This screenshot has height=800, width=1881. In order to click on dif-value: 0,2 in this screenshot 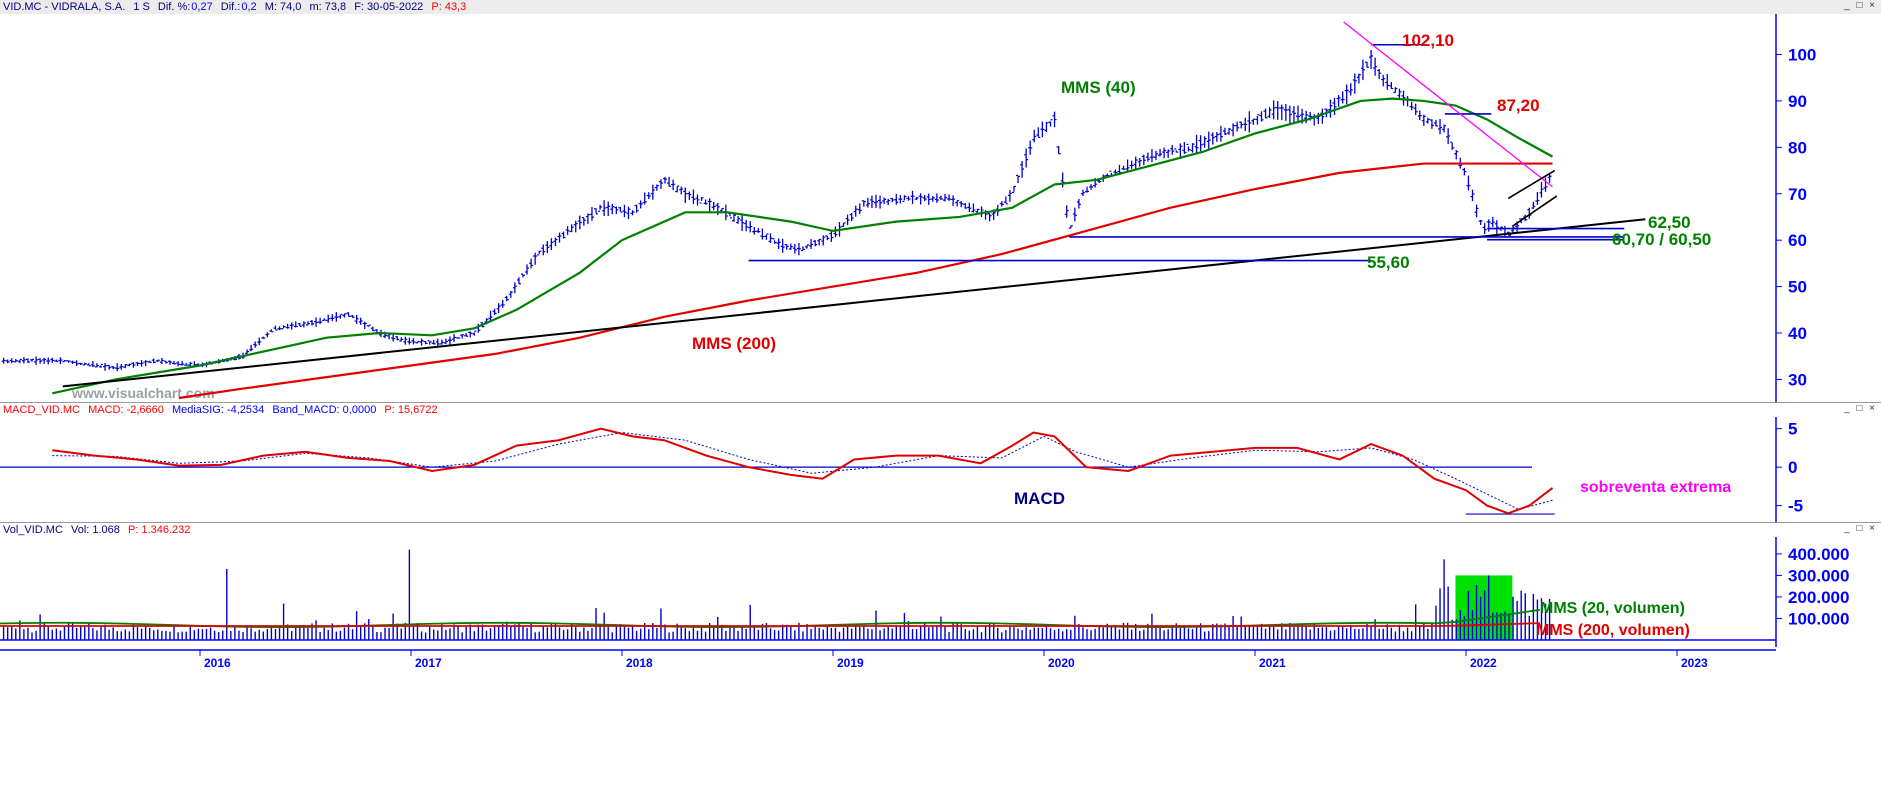, I will do `click(249, 7)`.